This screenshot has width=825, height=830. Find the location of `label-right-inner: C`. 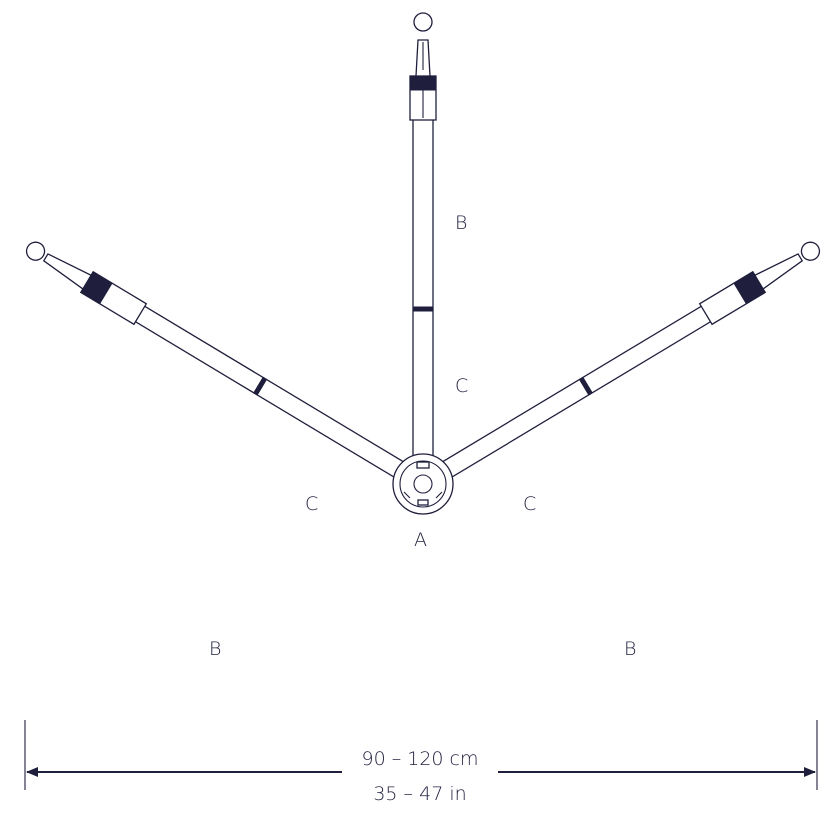

label-right-inner: C is located at coordinates (529, 504).